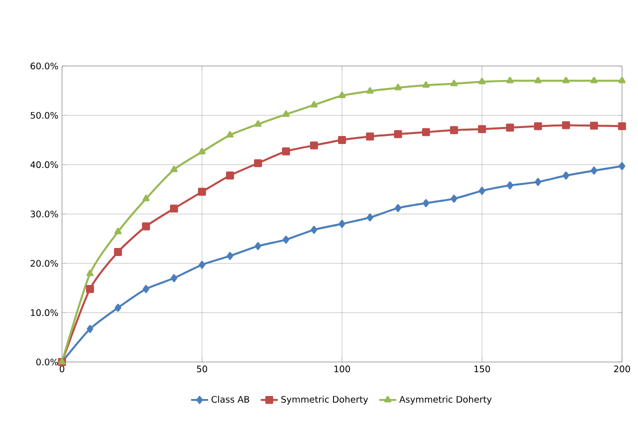 This screenshot has width=638, height=430. I want to click on y-tick-label: 30.0%, so click(44, 214).